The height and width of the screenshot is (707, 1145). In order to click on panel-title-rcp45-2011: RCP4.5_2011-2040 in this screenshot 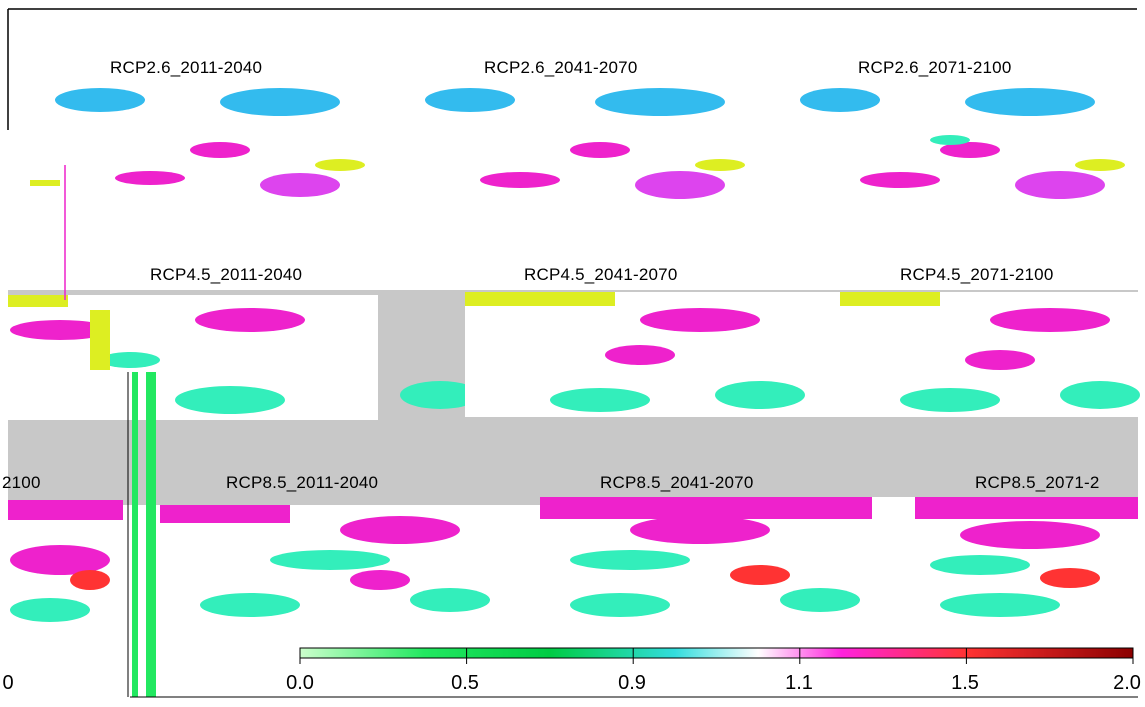, I will do `click(226, 274)`.